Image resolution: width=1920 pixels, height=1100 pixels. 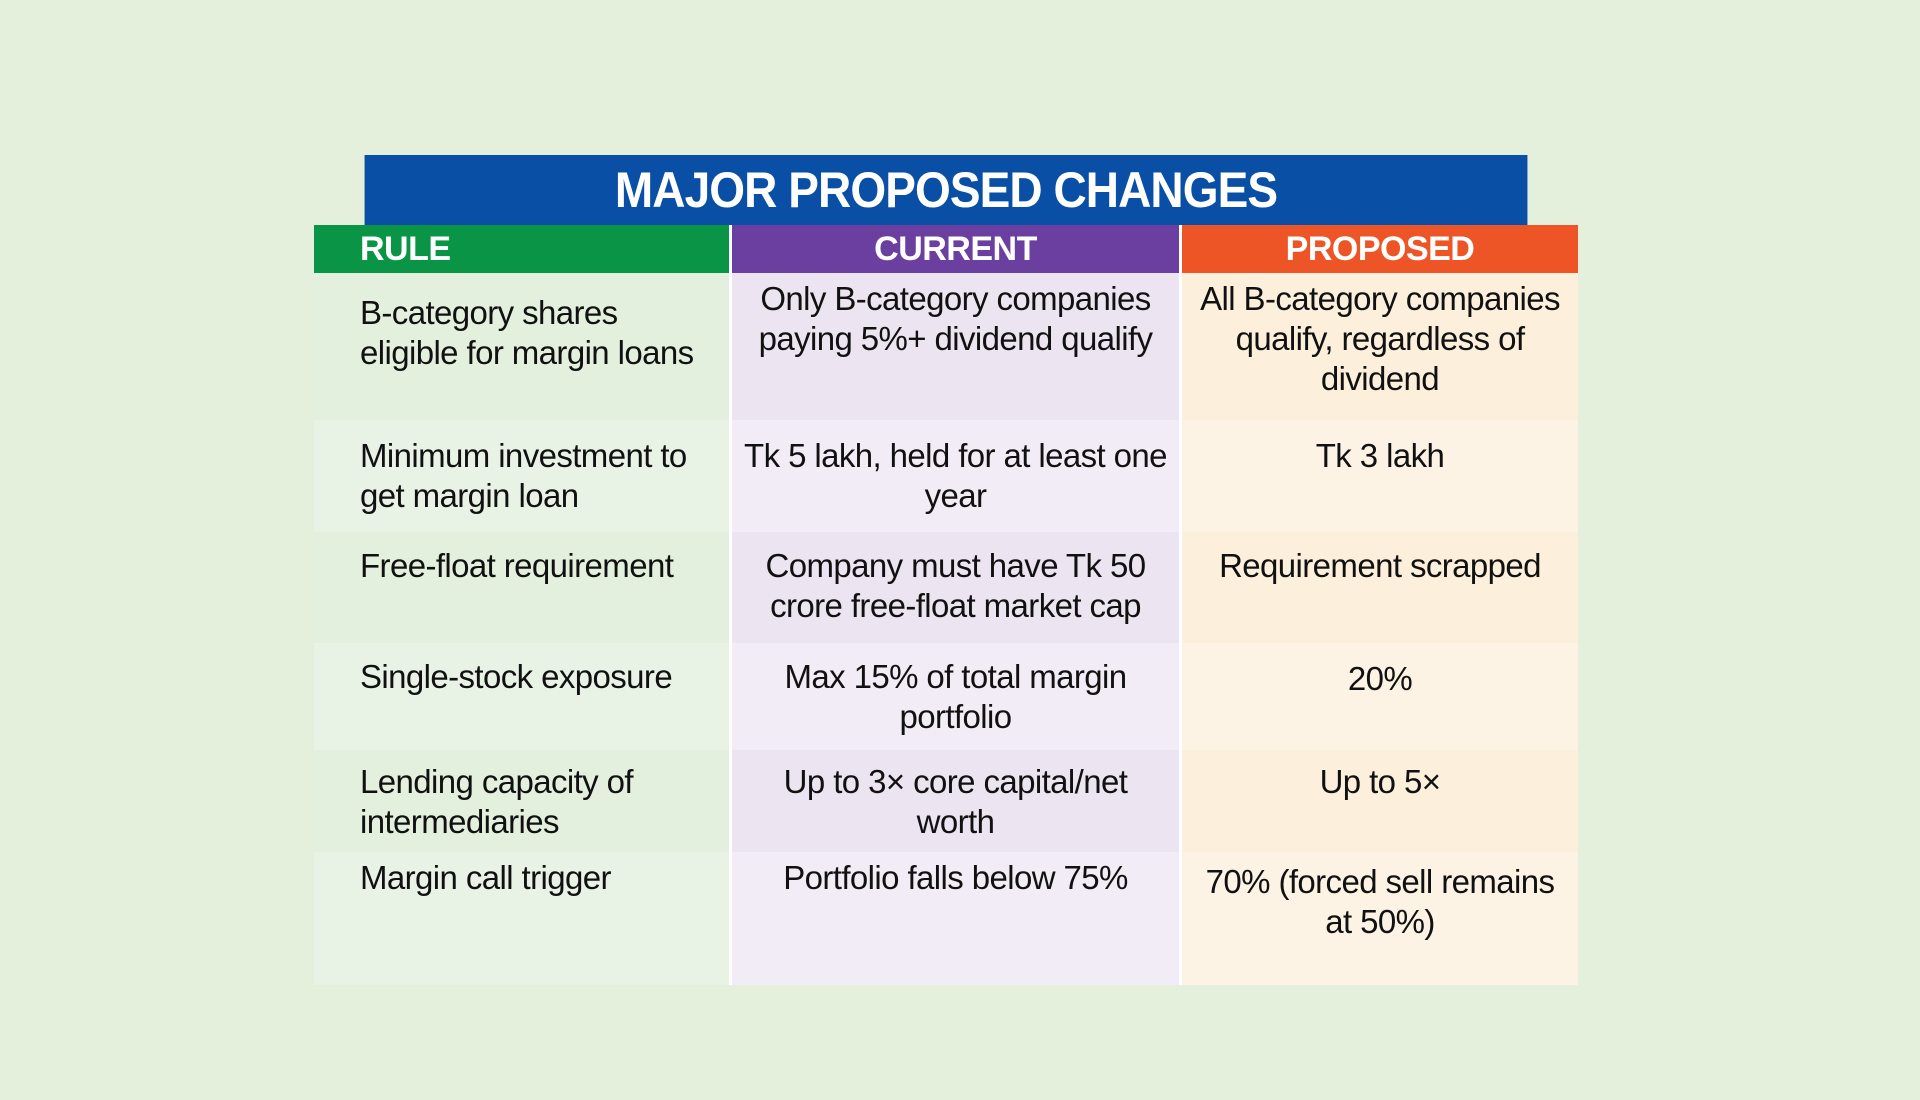 I want to click on rule-cell: Margin call trigger, so click(x=521, y=918).